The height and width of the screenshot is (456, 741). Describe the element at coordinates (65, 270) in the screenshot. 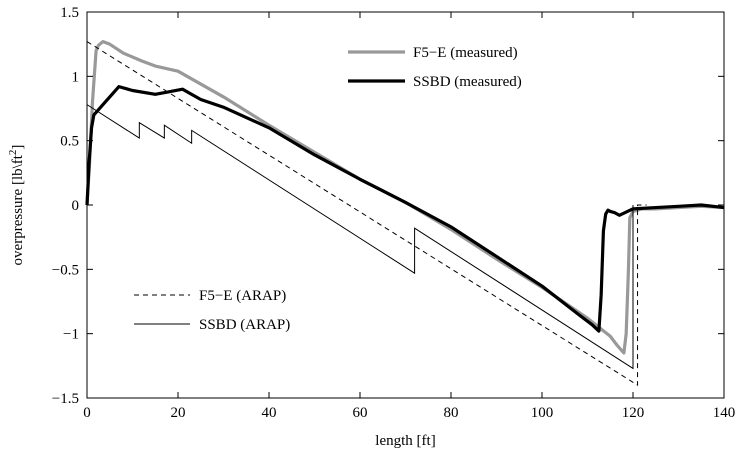

I see `y-tick-label: −0.5` at that location.